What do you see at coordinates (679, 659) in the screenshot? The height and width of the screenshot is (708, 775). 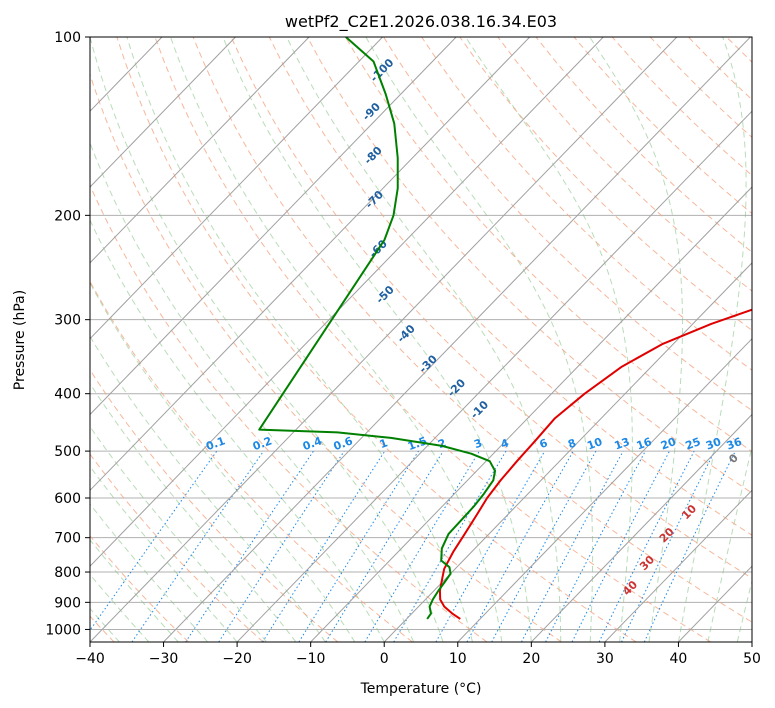 I see `x-tick-label: 40` at bounding box center [679, 659].